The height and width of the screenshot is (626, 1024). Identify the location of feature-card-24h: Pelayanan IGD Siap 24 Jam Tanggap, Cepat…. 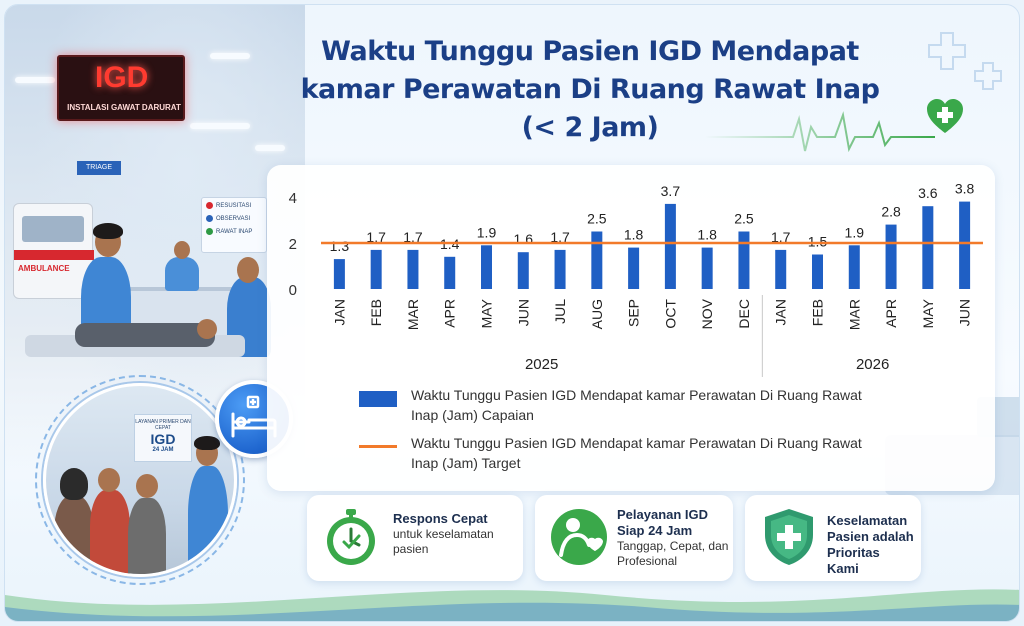
(634, 538).